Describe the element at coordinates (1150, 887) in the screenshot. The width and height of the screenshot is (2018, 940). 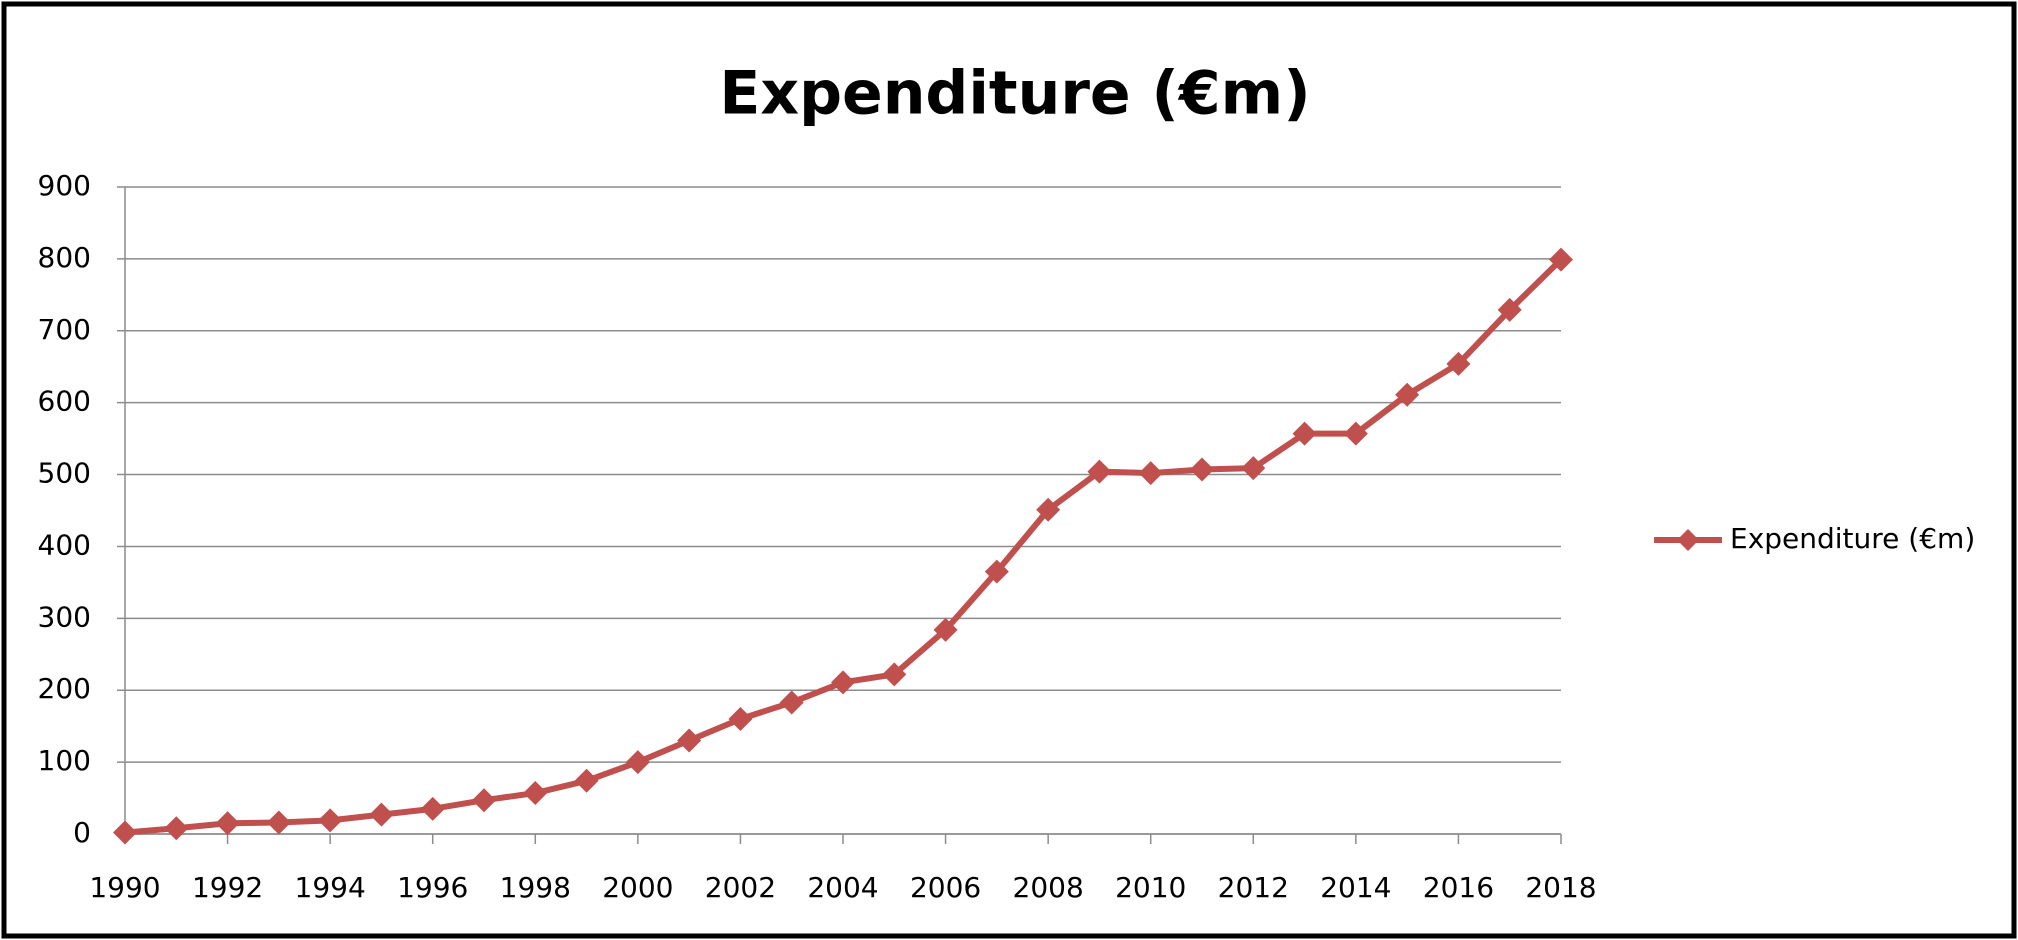
I see `x-tick-label: 2010` at that location.